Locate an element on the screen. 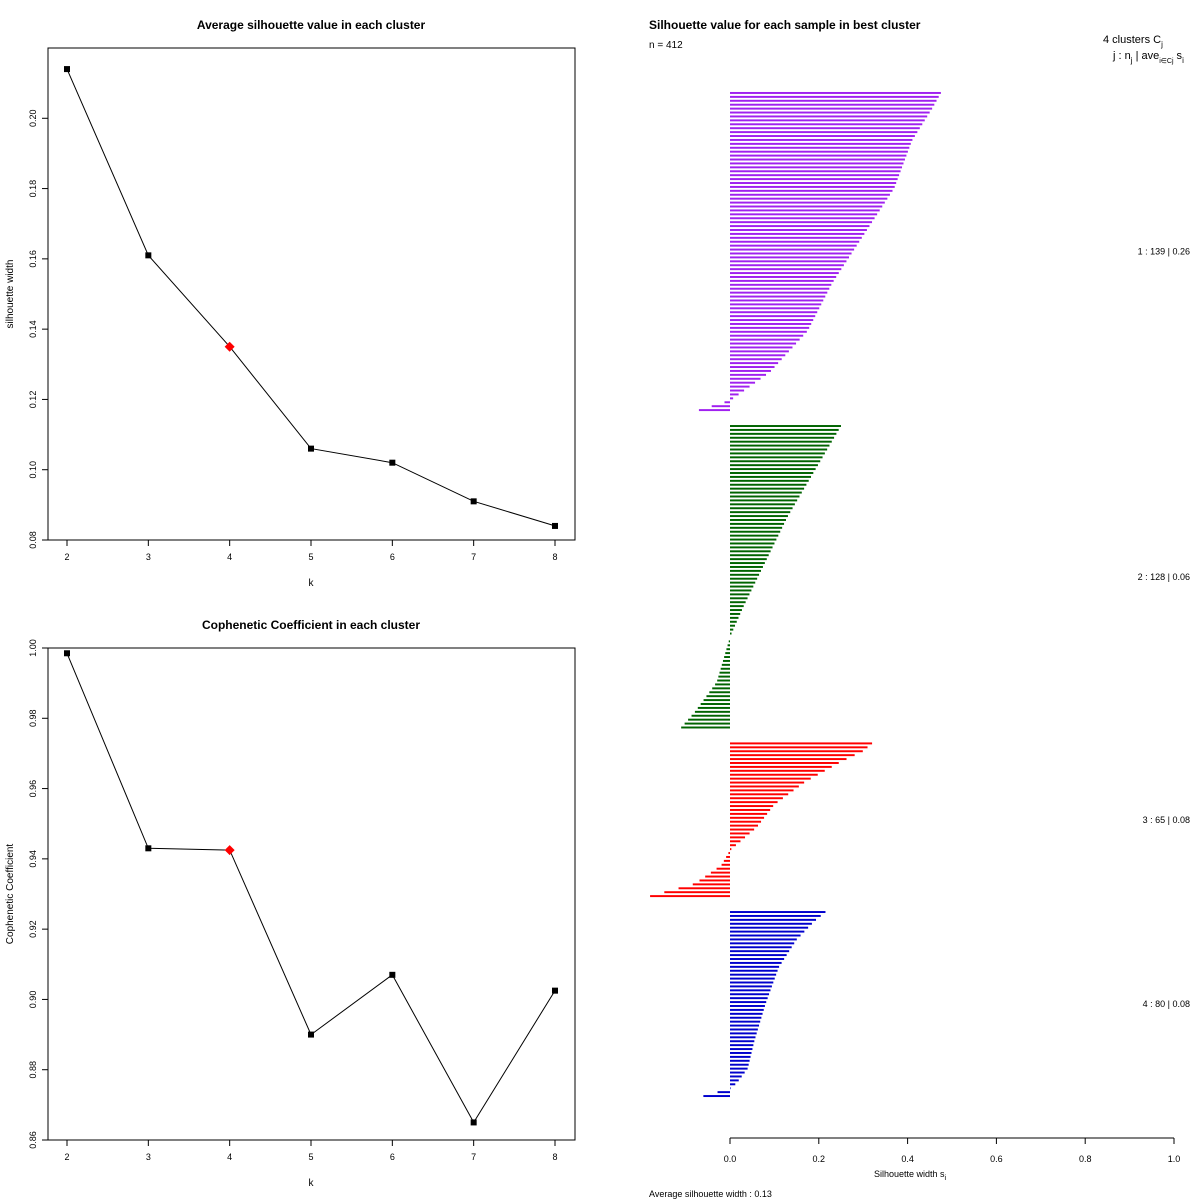 The height and width of the screenshot is (1200, 1200). x-tick-label: 7 is located at coordinates (473, 1157).